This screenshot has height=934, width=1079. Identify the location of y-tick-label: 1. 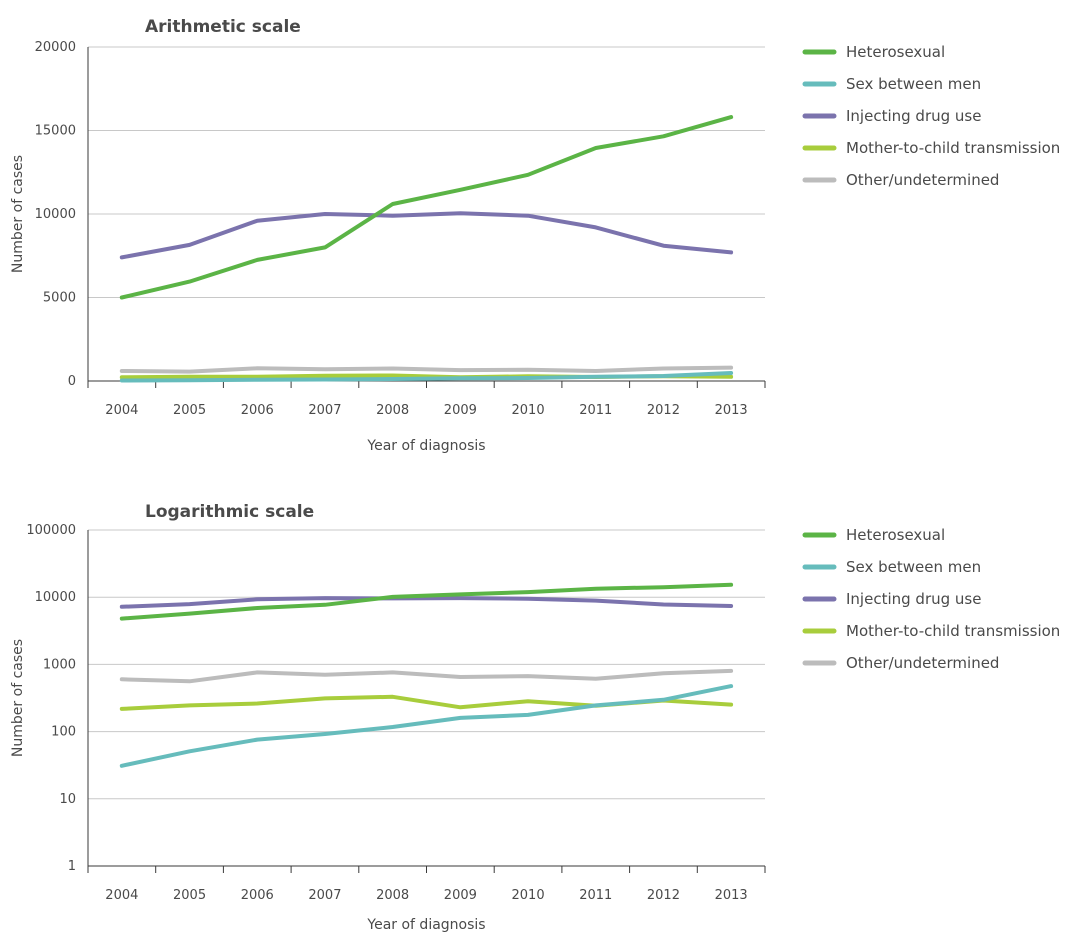
(72, 866).